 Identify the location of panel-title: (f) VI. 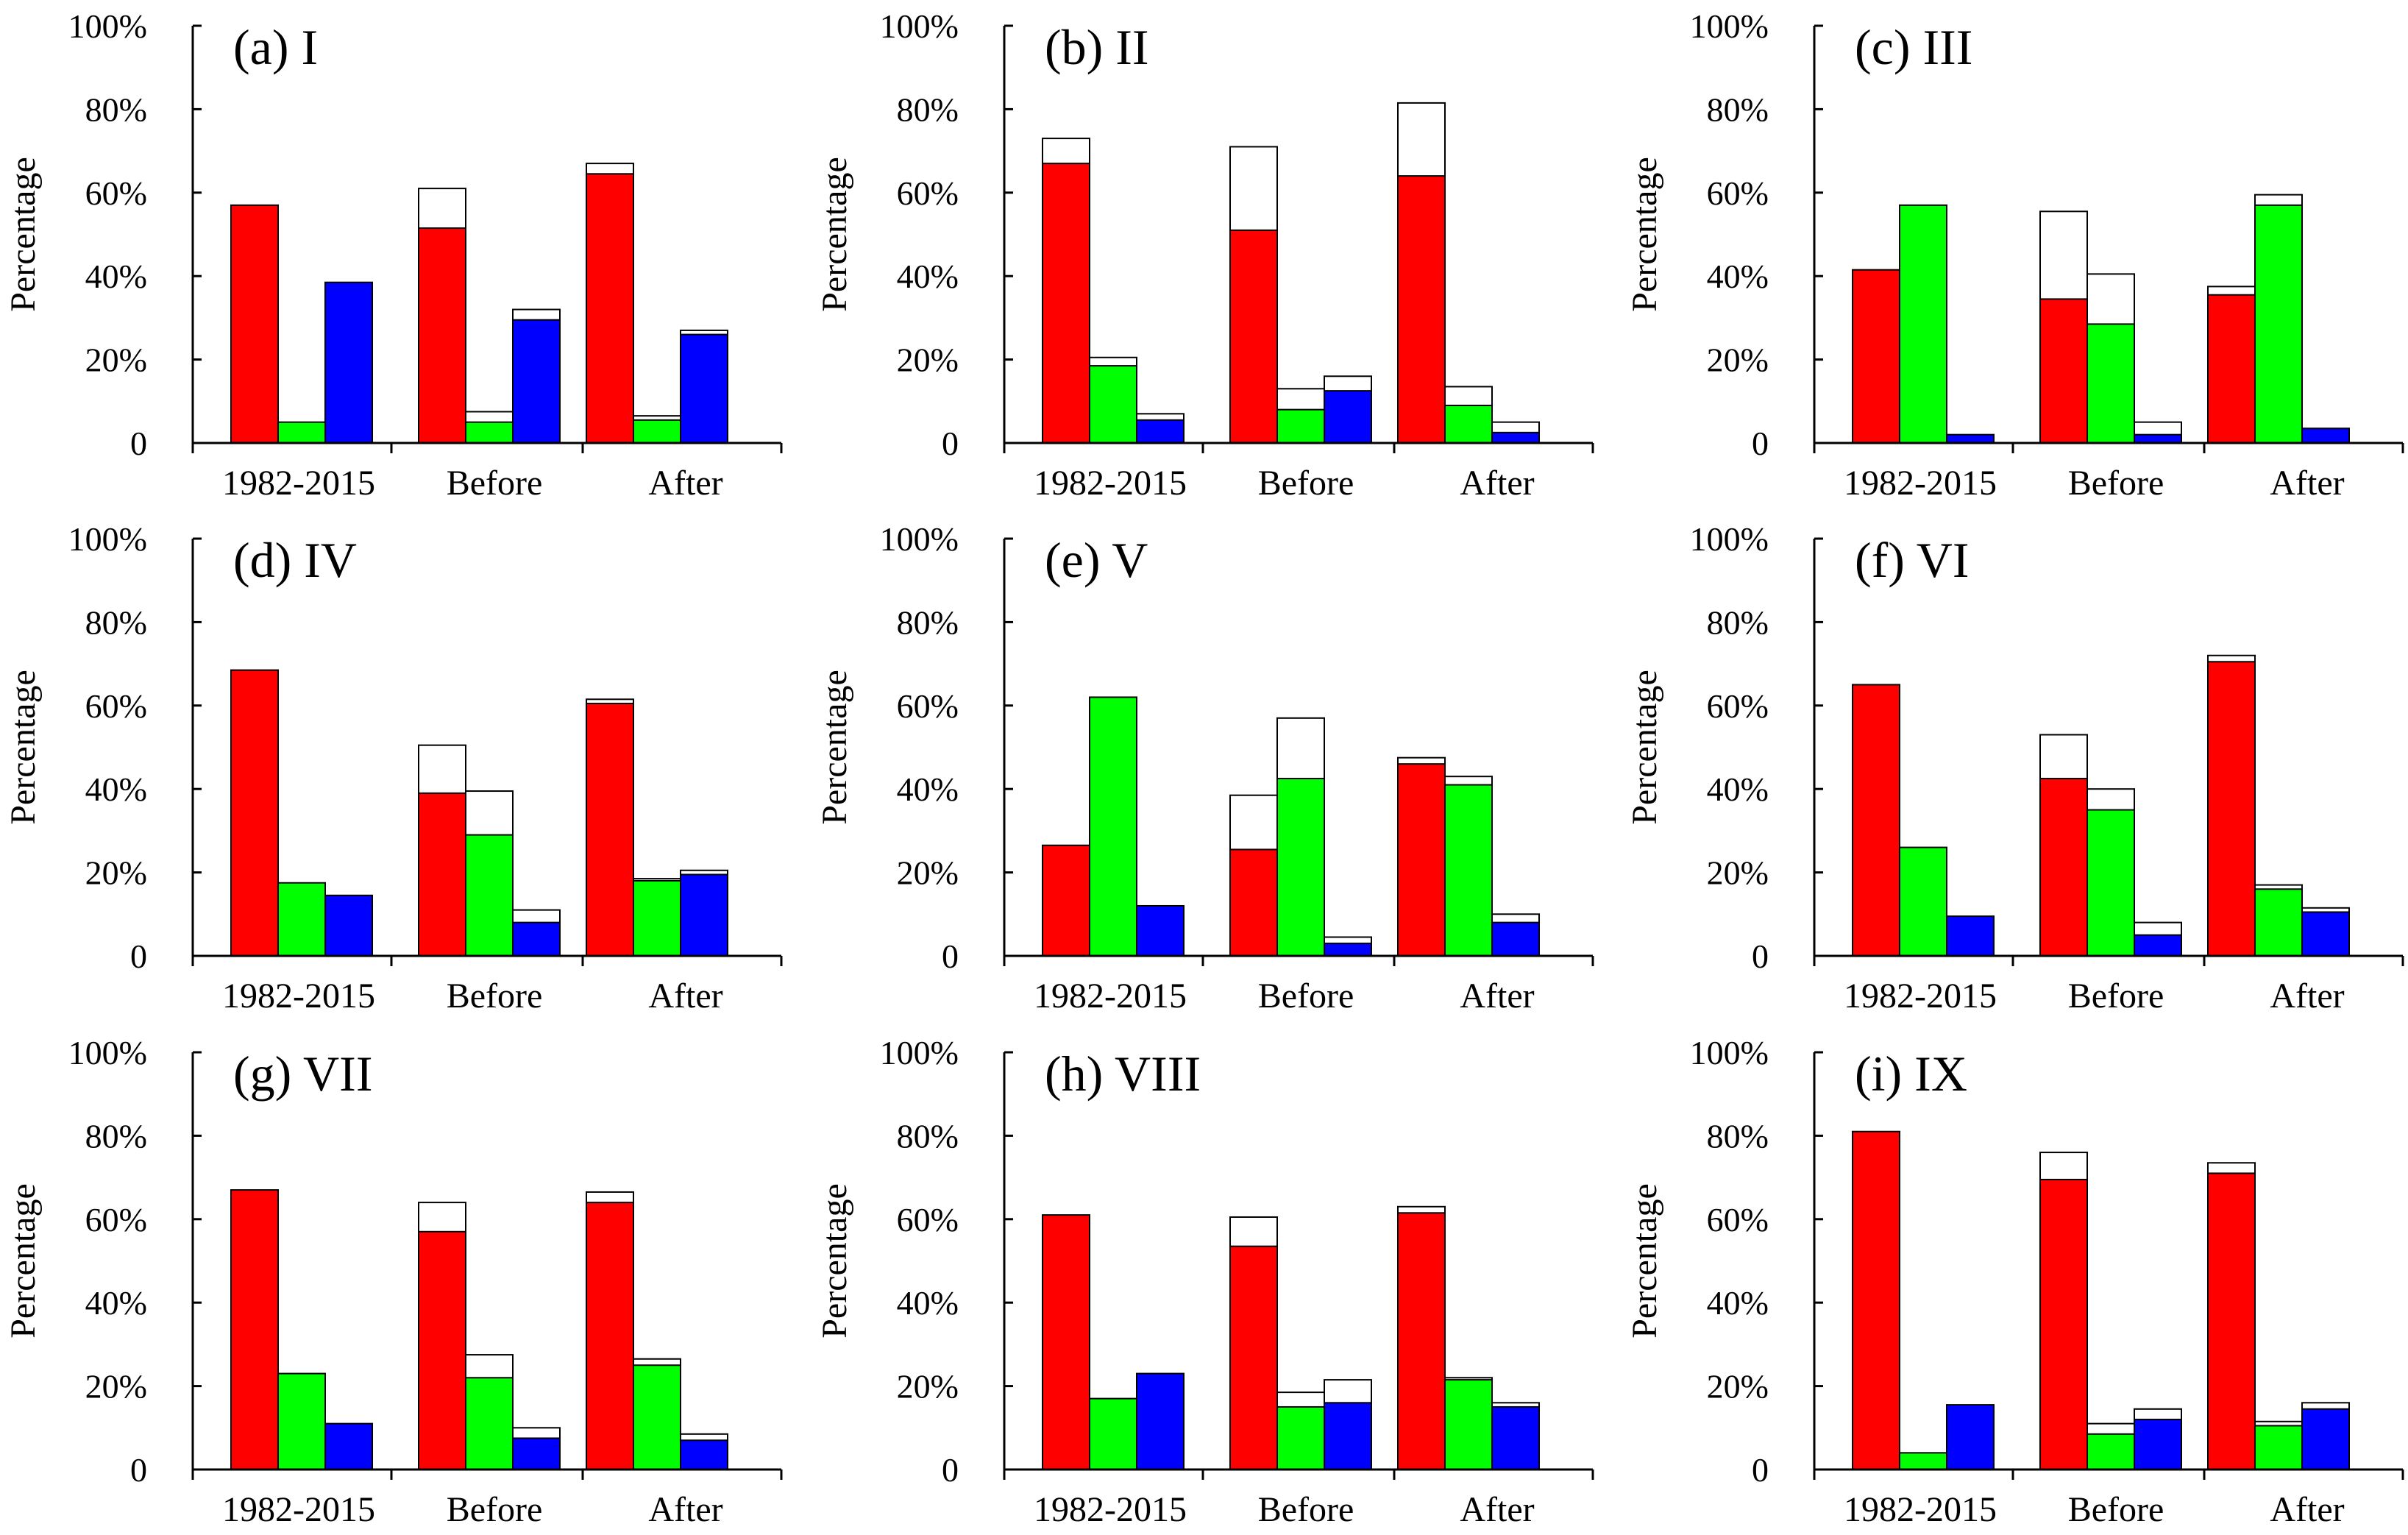
(1912, 560).